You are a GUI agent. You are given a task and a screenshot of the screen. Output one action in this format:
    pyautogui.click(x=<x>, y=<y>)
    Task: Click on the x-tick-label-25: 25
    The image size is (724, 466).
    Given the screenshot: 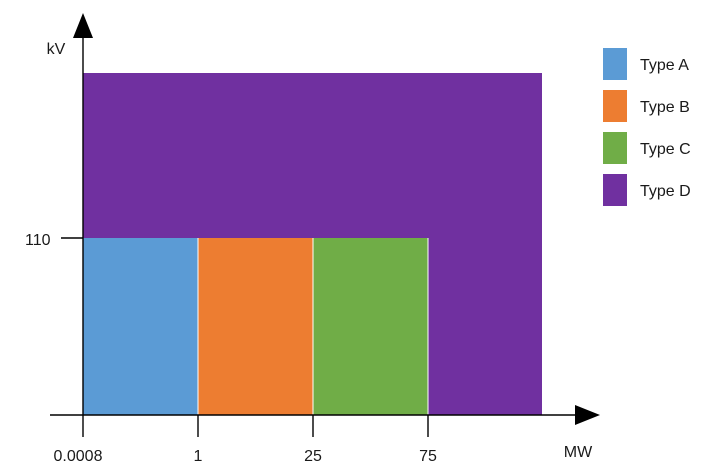 What is the action you would take?
    pyautogui.click(x=313, y=456)
    